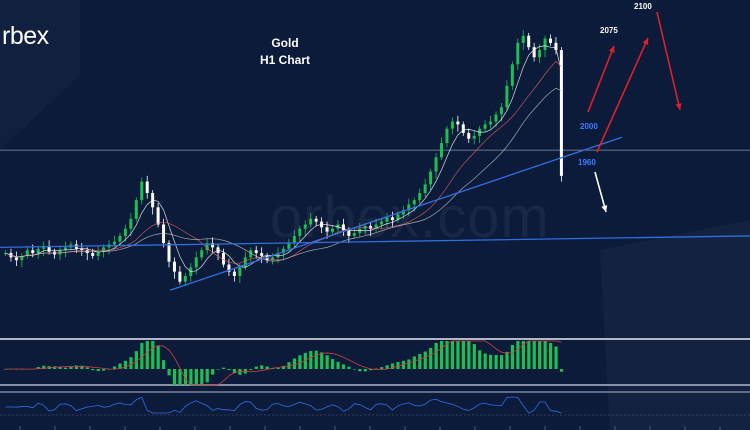  Describe the element at coordinates (587, 162) in the screenshot. I see `level-label-1960: 1960` at that location.